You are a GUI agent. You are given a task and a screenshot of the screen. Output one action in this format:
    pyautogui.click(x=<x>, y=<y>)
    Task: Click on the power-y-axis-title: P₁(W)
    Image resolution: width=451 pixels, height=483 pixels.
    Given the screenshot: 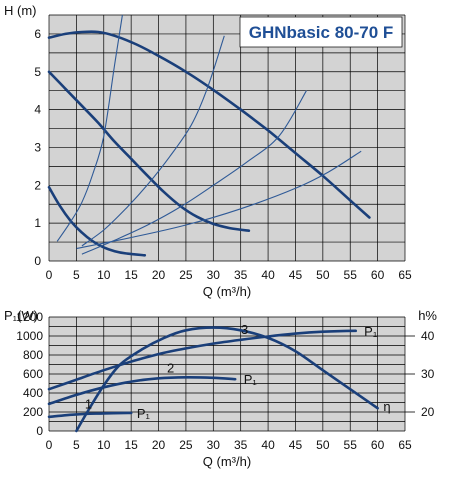 What is the action you would take?
    pyautogui.click(x=21, y=315)
    